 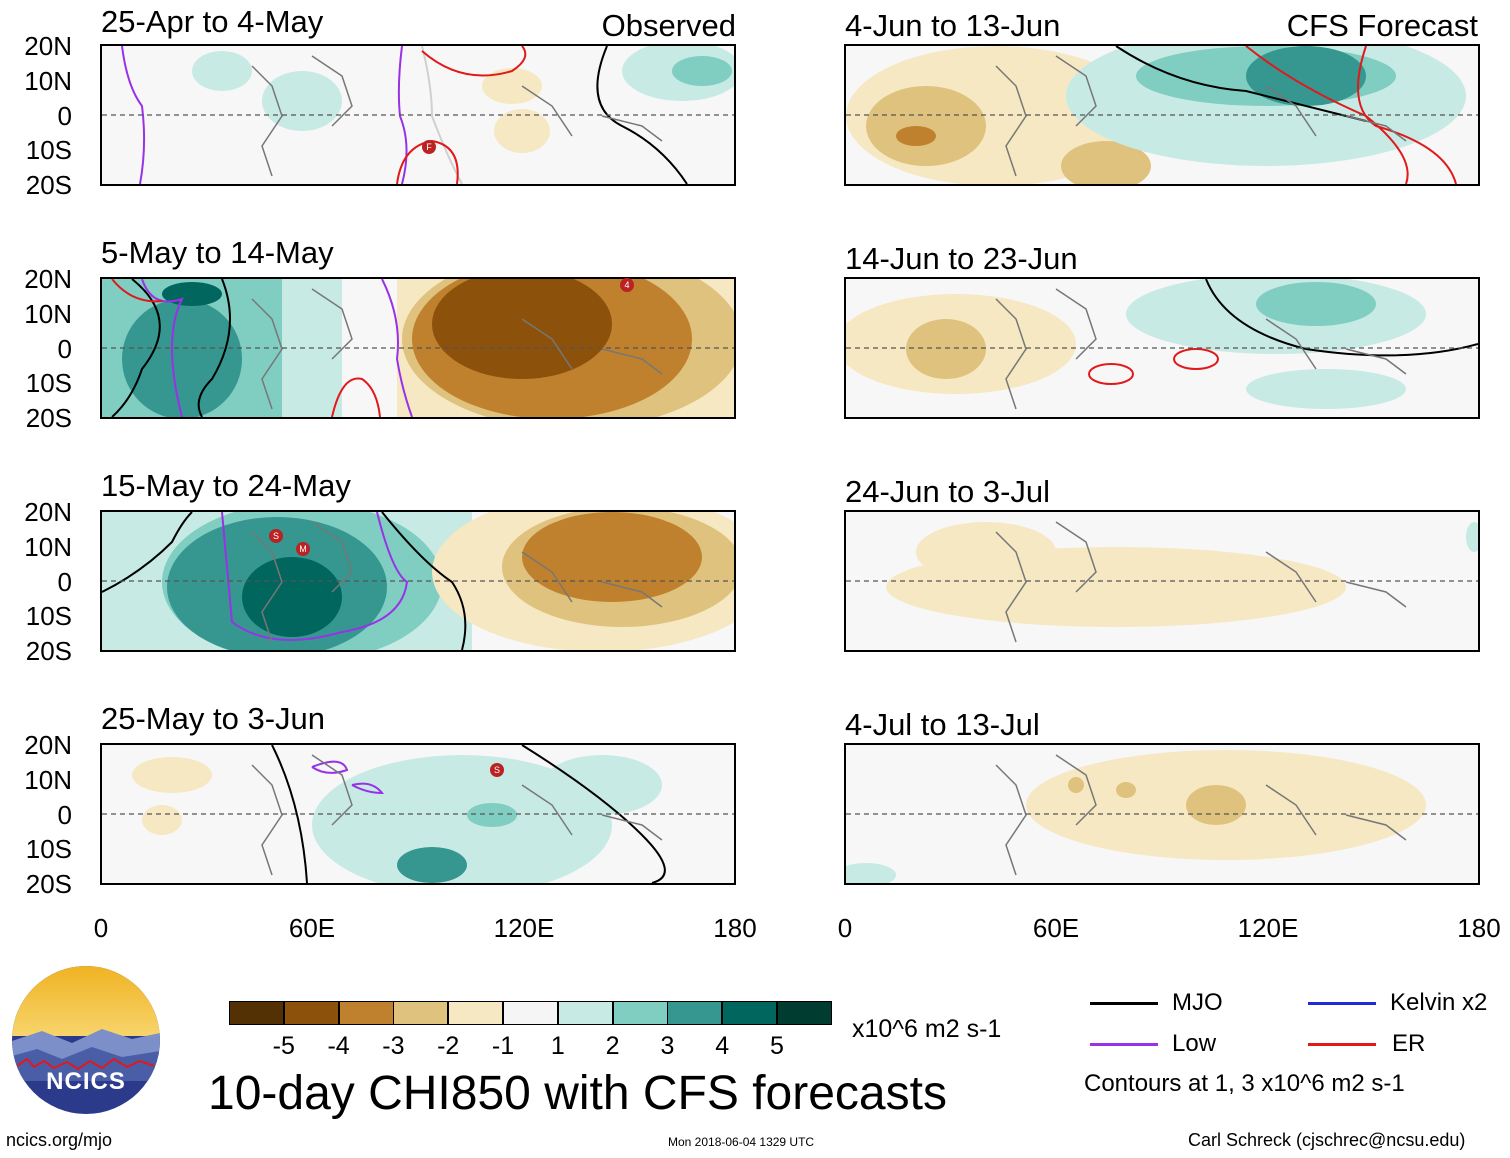 What do you see at coordinates (64, 815) in the screenshot?
I see `lat-label-4-3: 0` at bounding box center [64, 815].